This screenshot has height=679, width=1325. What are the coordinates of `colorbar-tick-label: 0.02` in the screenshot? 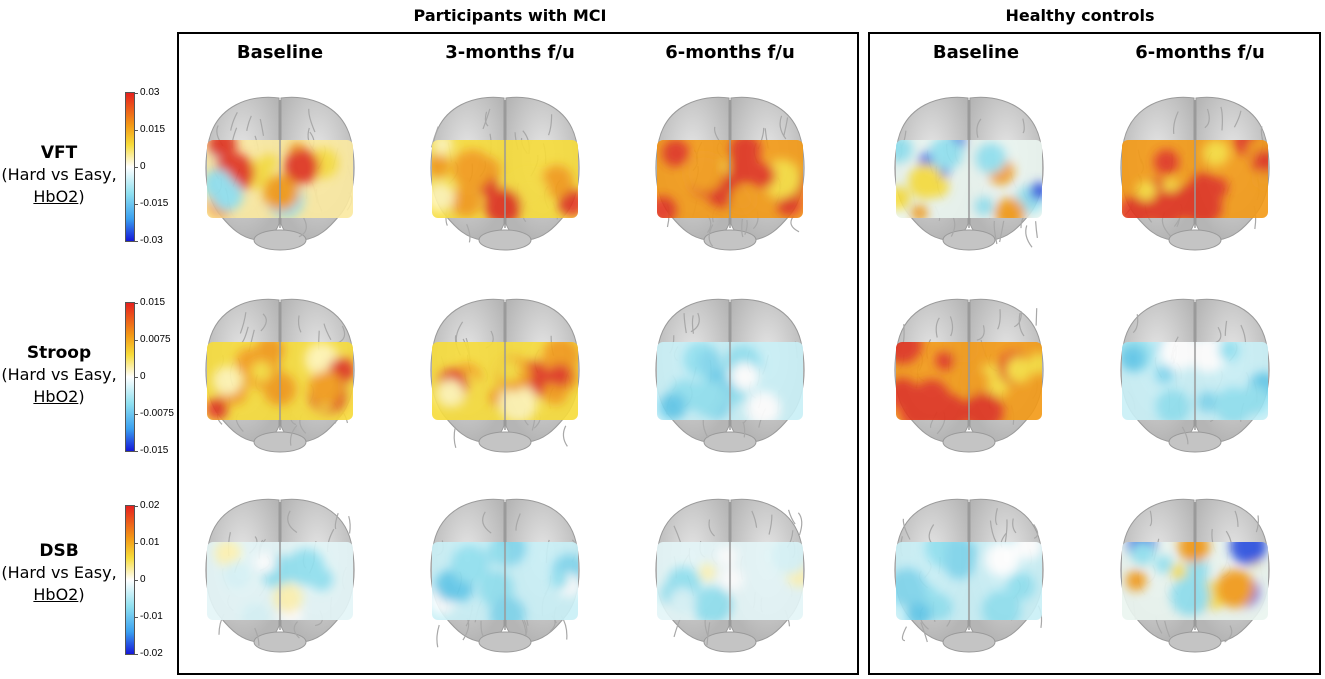 It's located at (150, 505).